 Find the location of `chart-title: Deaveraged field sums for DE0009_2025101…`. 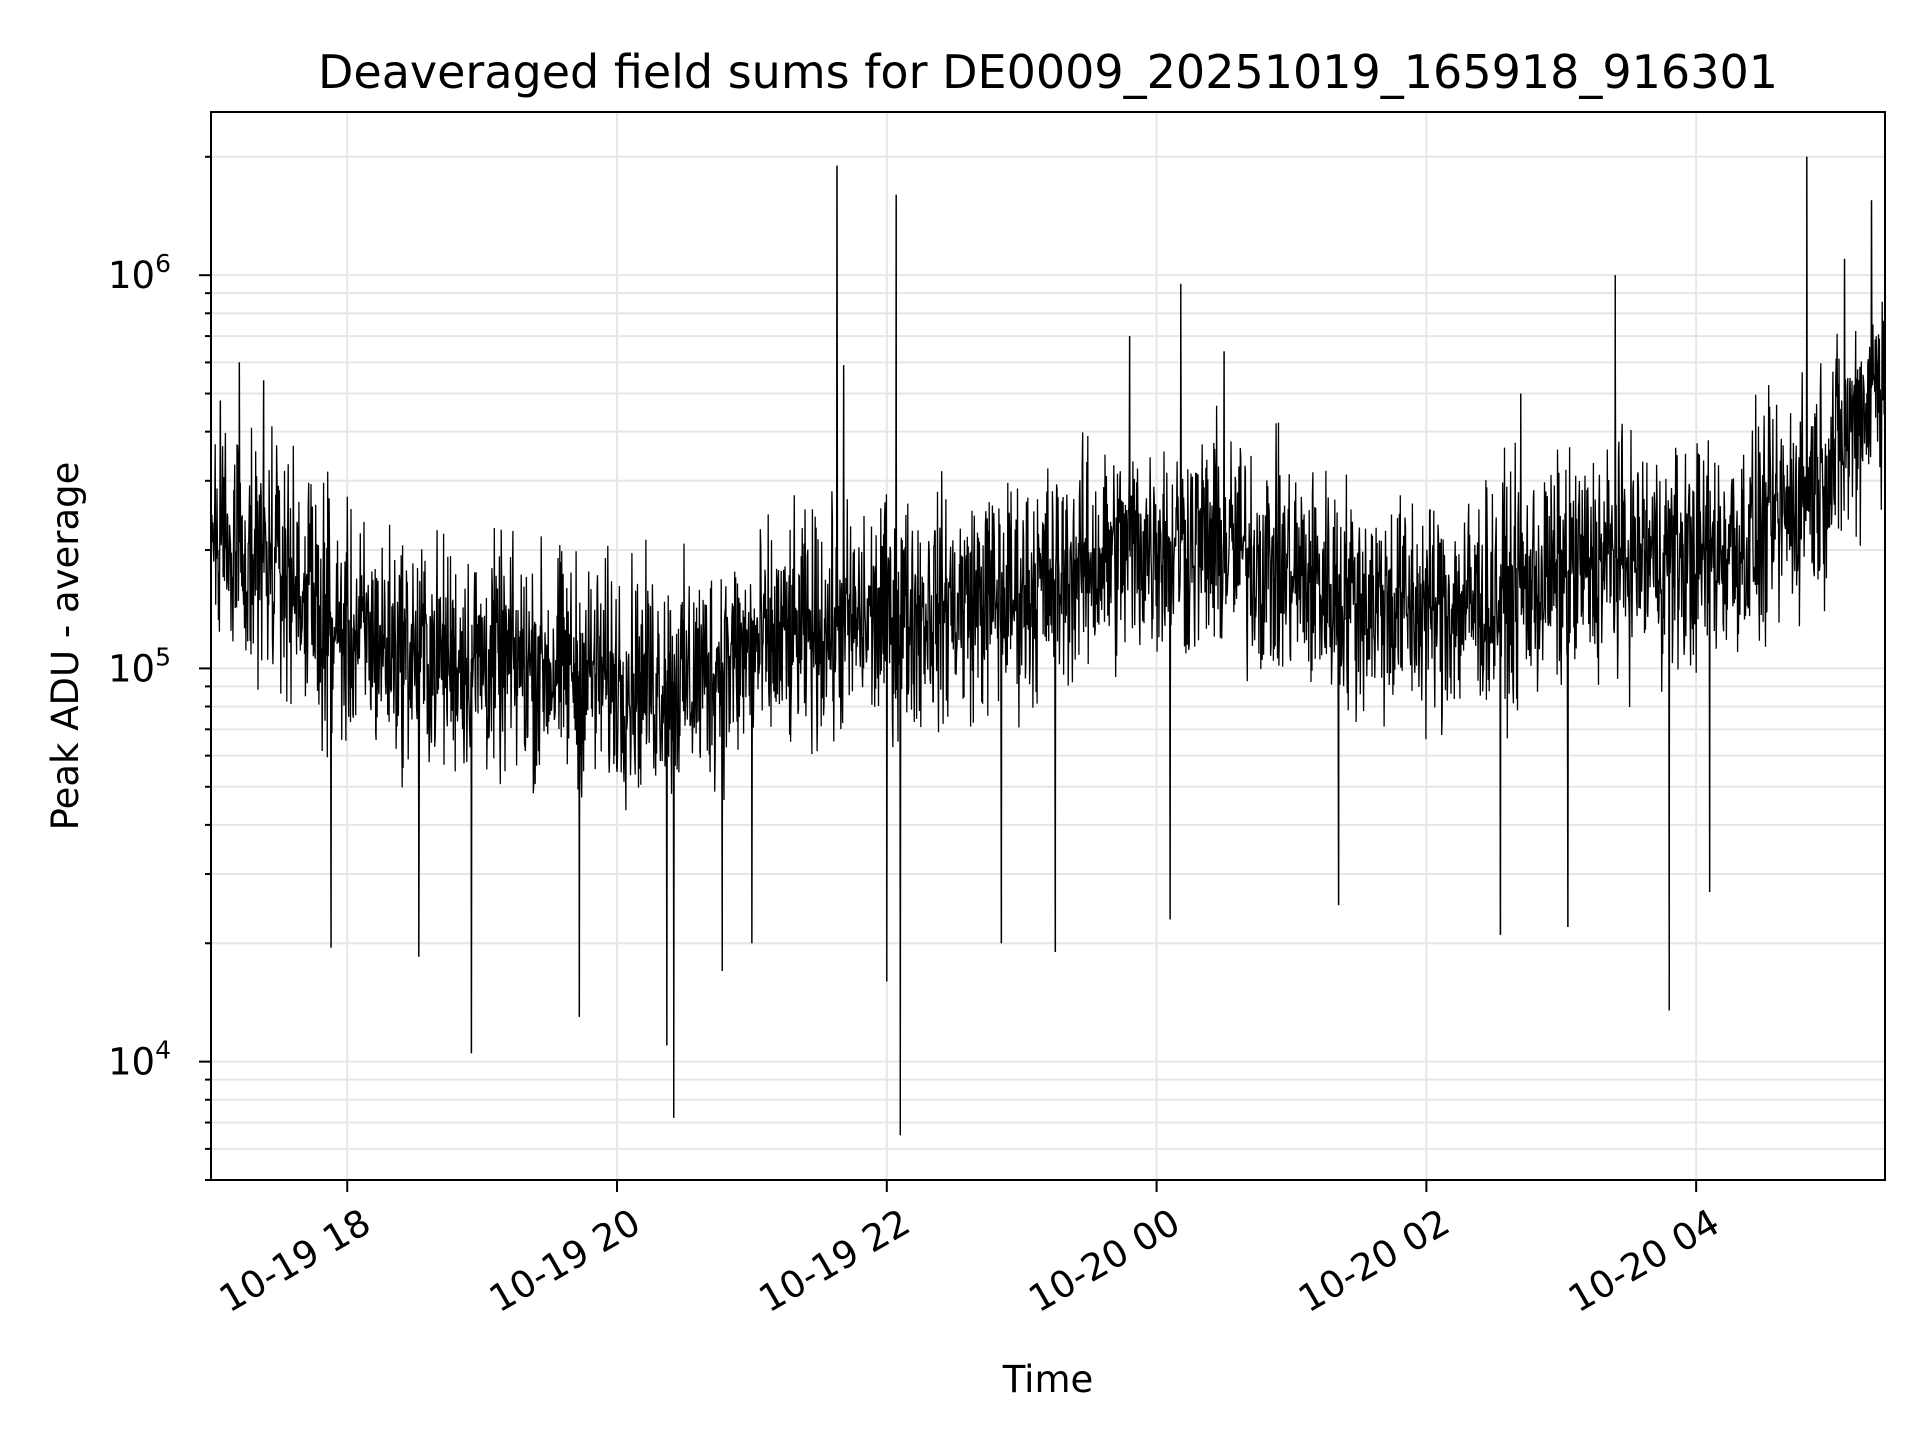

chart-title: Deaveraged field sums for DE0009_2025101… is located at coordinates (1048, 72).